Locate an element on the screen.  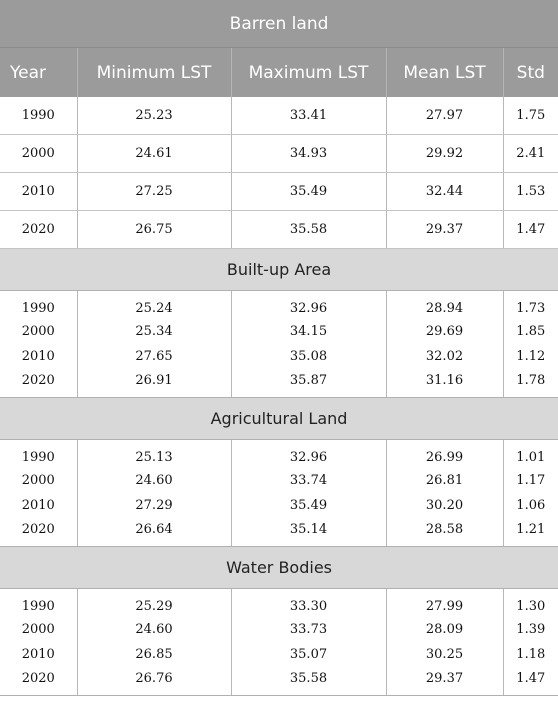
table-row: 2010 27.65 35.08 32.02 1.12 is located at coordinates (279, 356).